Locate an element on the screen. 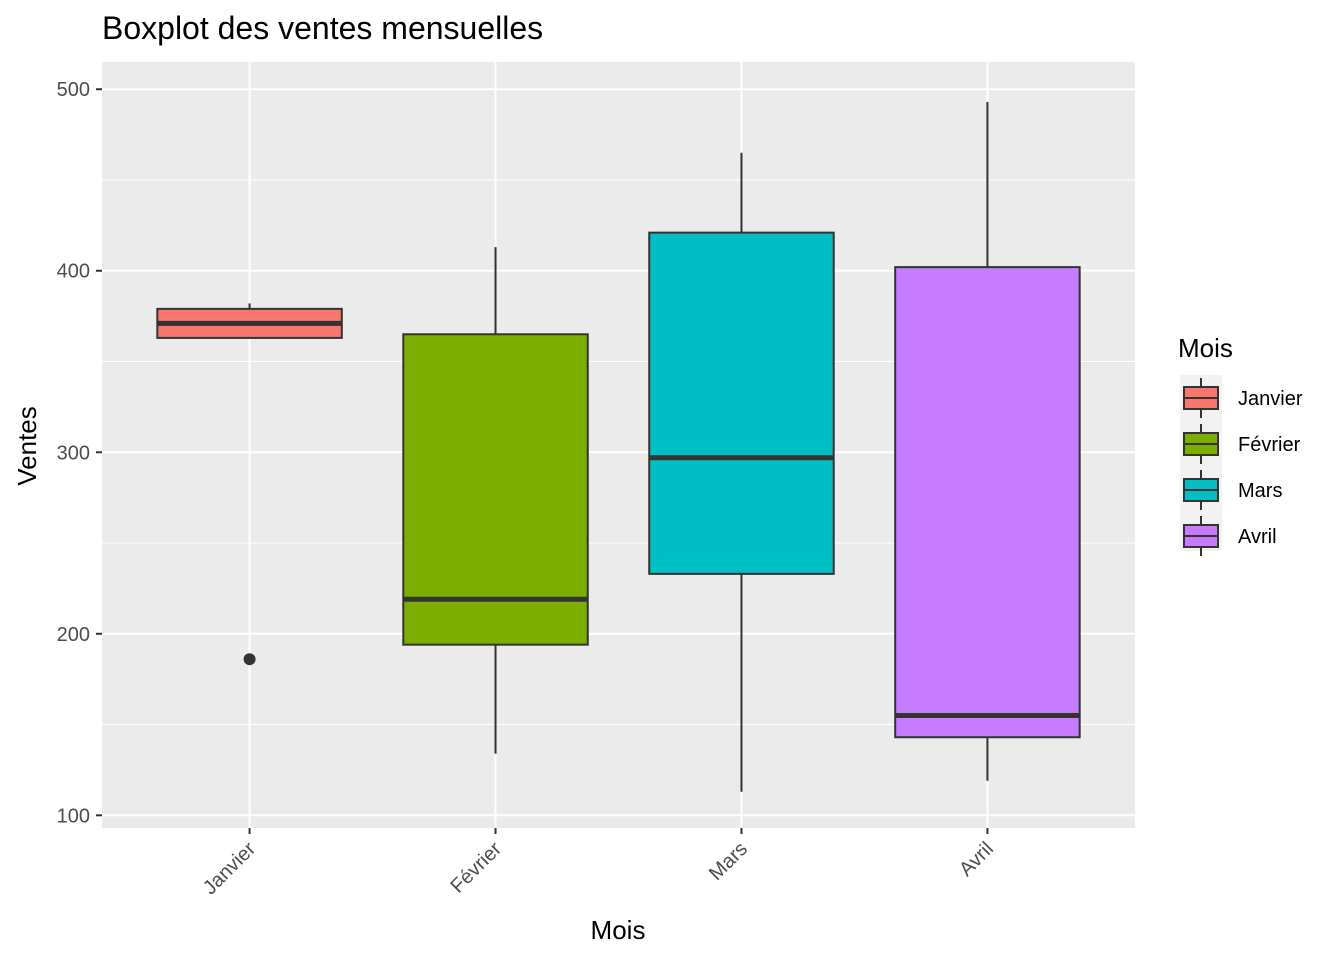 Image resolution: width=1344 pixels, height=960 pixels. legend-item: Avril is located at coordinates (1230, 536).